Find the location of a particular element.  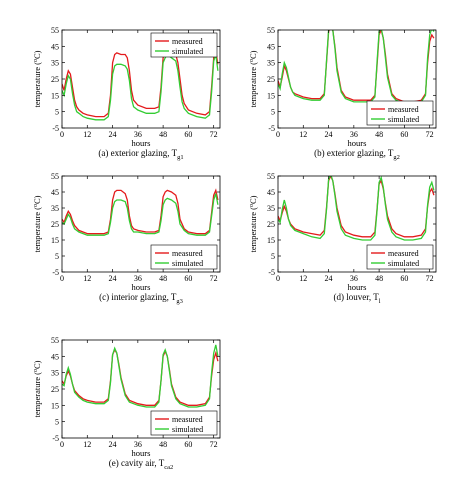

panel-caption: (b) exterior glazing, Tg2 is located at coordinates (357, 154).